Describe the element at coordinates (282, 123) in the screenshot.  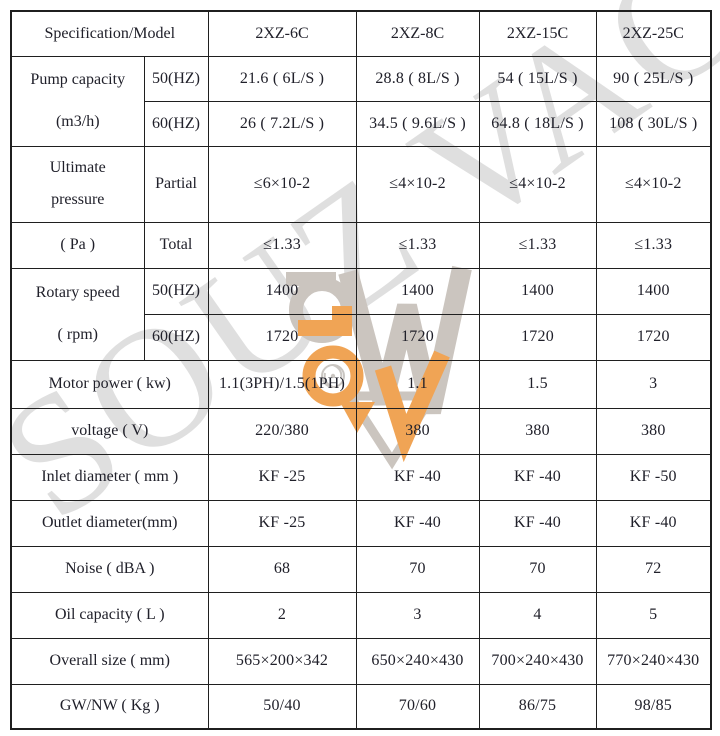
I see `value-cell: 26 ( 7.2L/S )` at that location.